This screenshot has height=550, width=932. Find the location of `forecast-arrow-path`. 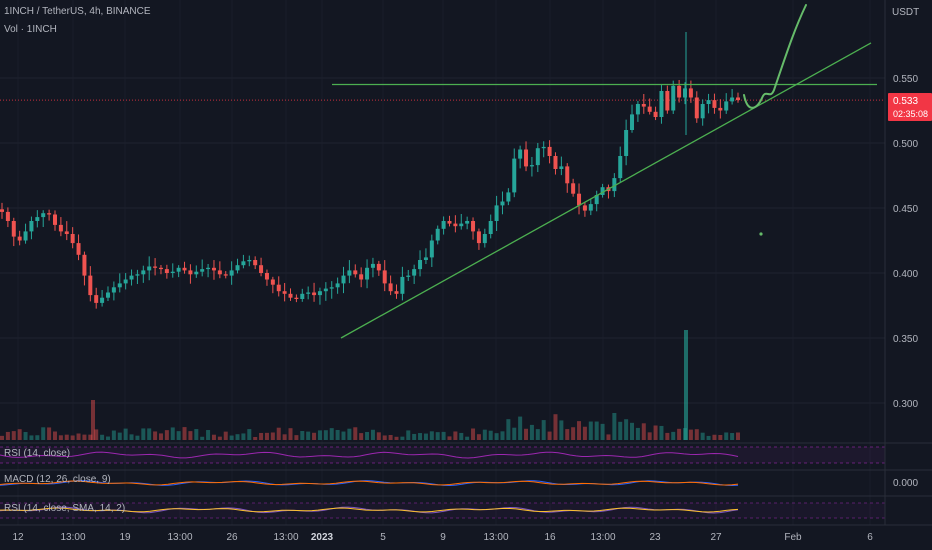

forecast-arrow-path is located at coordinates (775, 56).